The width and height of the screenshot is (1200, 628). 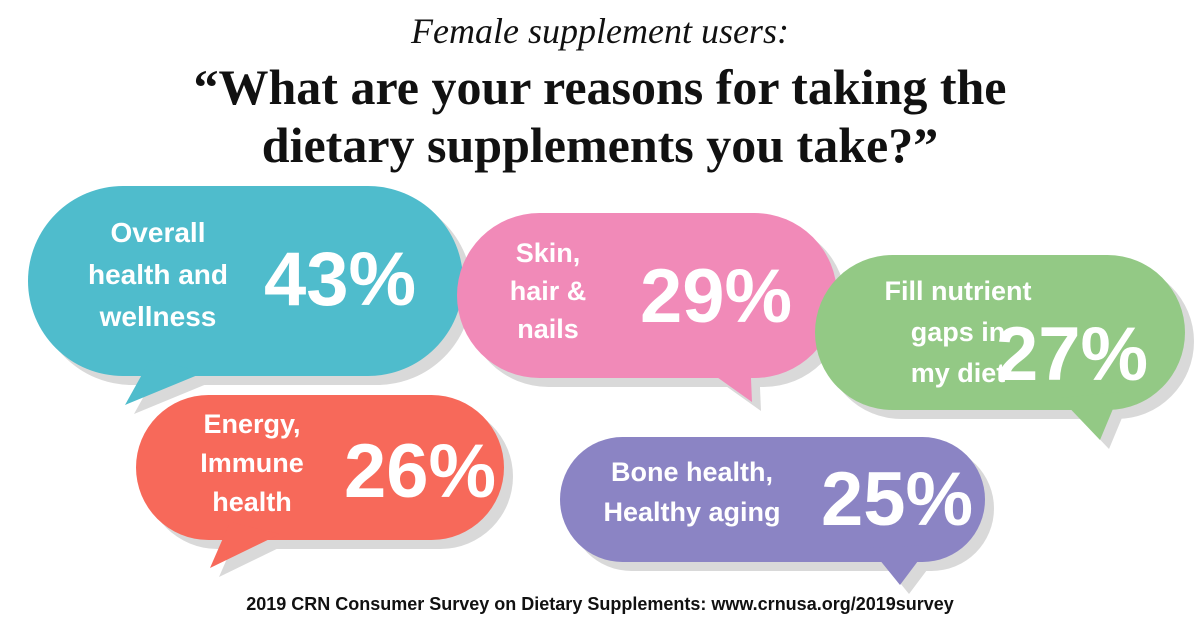 I want to click on bubble-label-energy-immune-line-2: Immune, so click(x=252, y=463).